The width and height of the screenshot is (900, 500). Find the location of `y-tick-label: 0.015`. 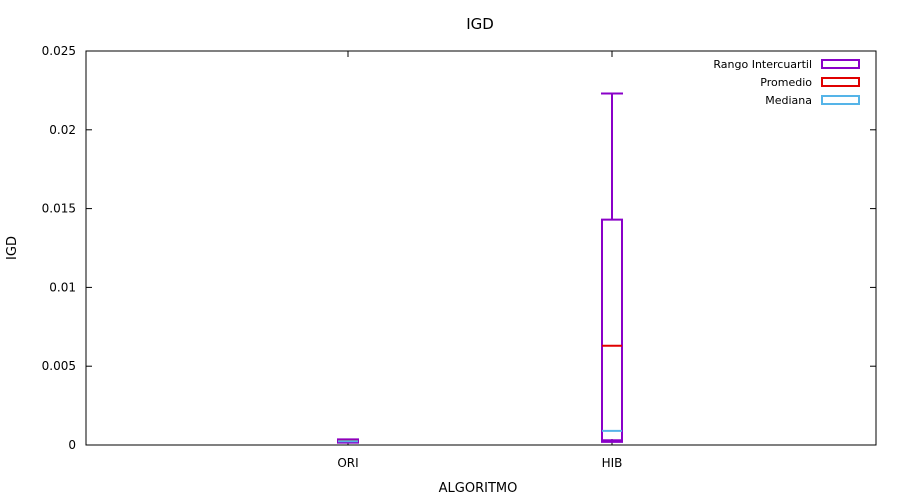

y-tick-label: 0.015 is located at coordinates (59, 209).